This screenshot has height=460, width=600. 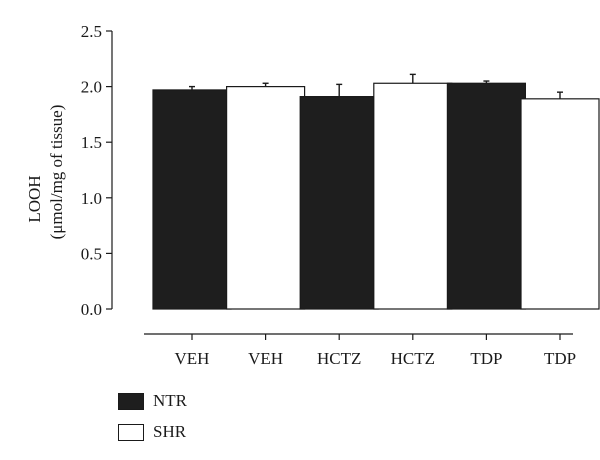 What do you see at coordinates (91, 87) in the screenshot?
I see `y-tick-label: 2.0` at bounding box center [91, 87].